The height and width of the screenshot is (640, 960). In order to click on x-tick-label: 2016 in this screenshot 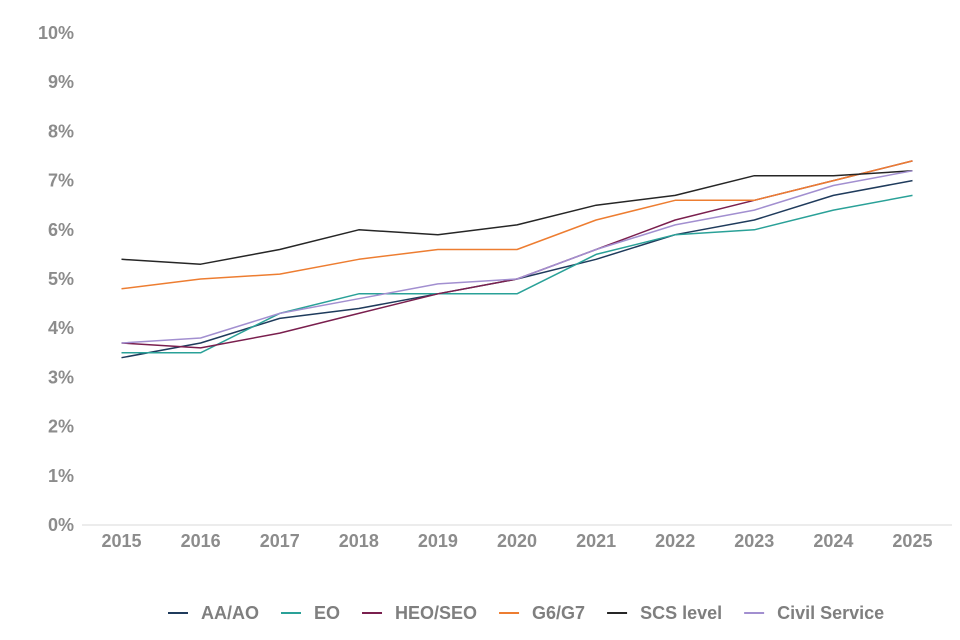, I will do `click(201, 541)`.